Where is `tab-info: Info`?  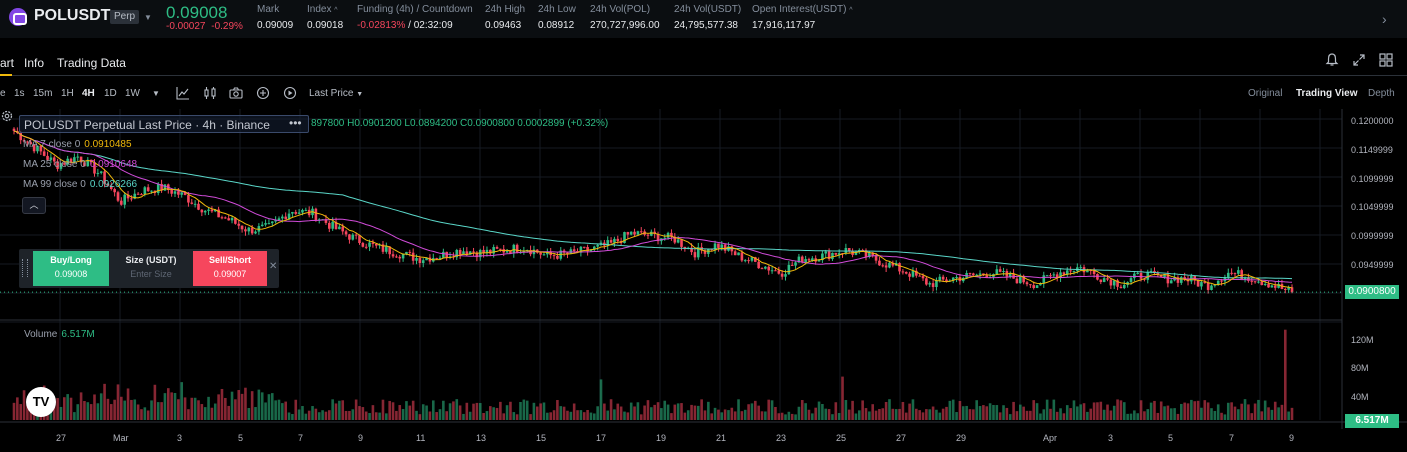 tab-info: Info is located at coordinates (34, 63).